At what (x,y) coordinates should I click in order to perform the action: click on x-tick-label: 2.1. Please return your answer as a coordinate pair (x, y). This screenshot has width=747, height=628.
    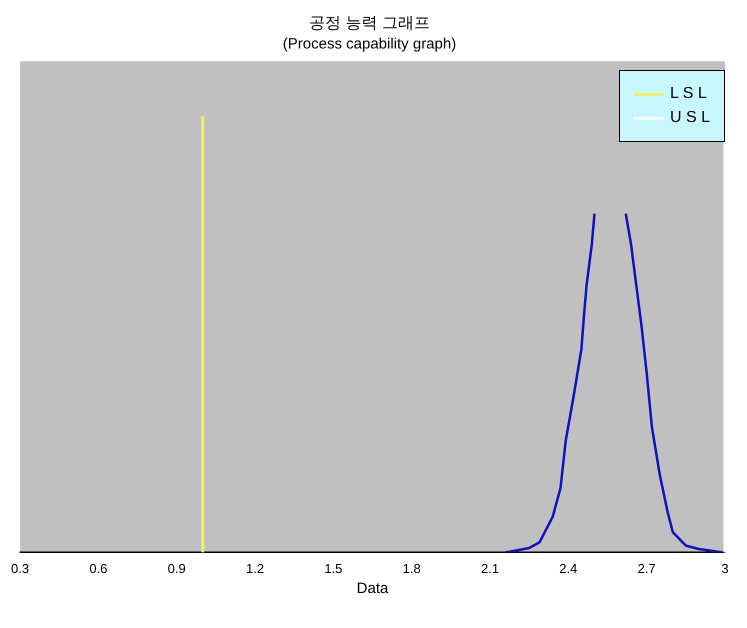
    Looking at the image, I should click on (490, 568).